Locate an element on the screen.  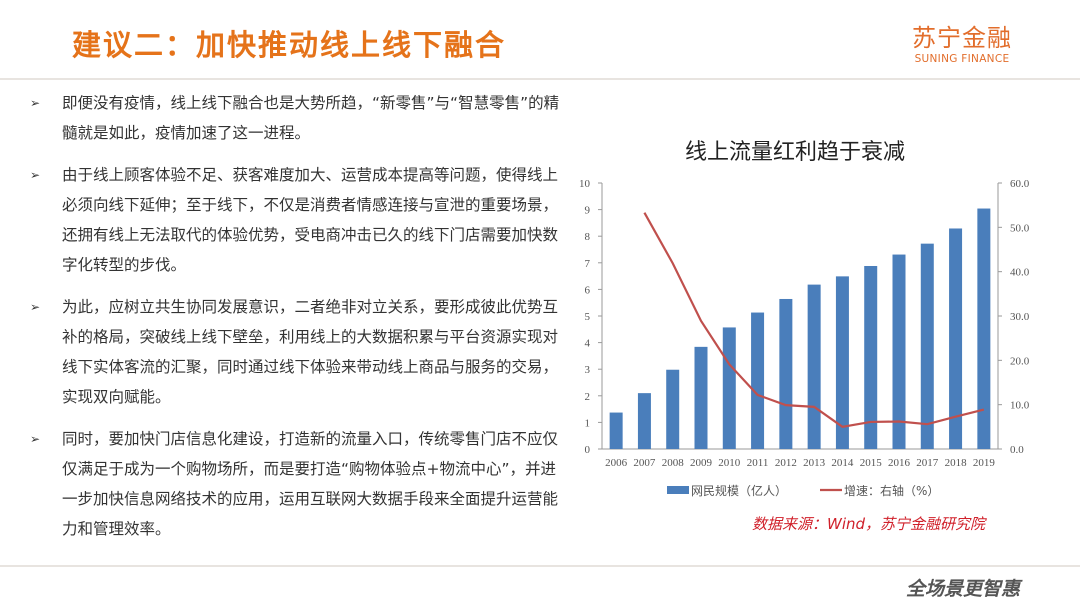
x-tick-label: 2013 is located at coordinates (814, 463).